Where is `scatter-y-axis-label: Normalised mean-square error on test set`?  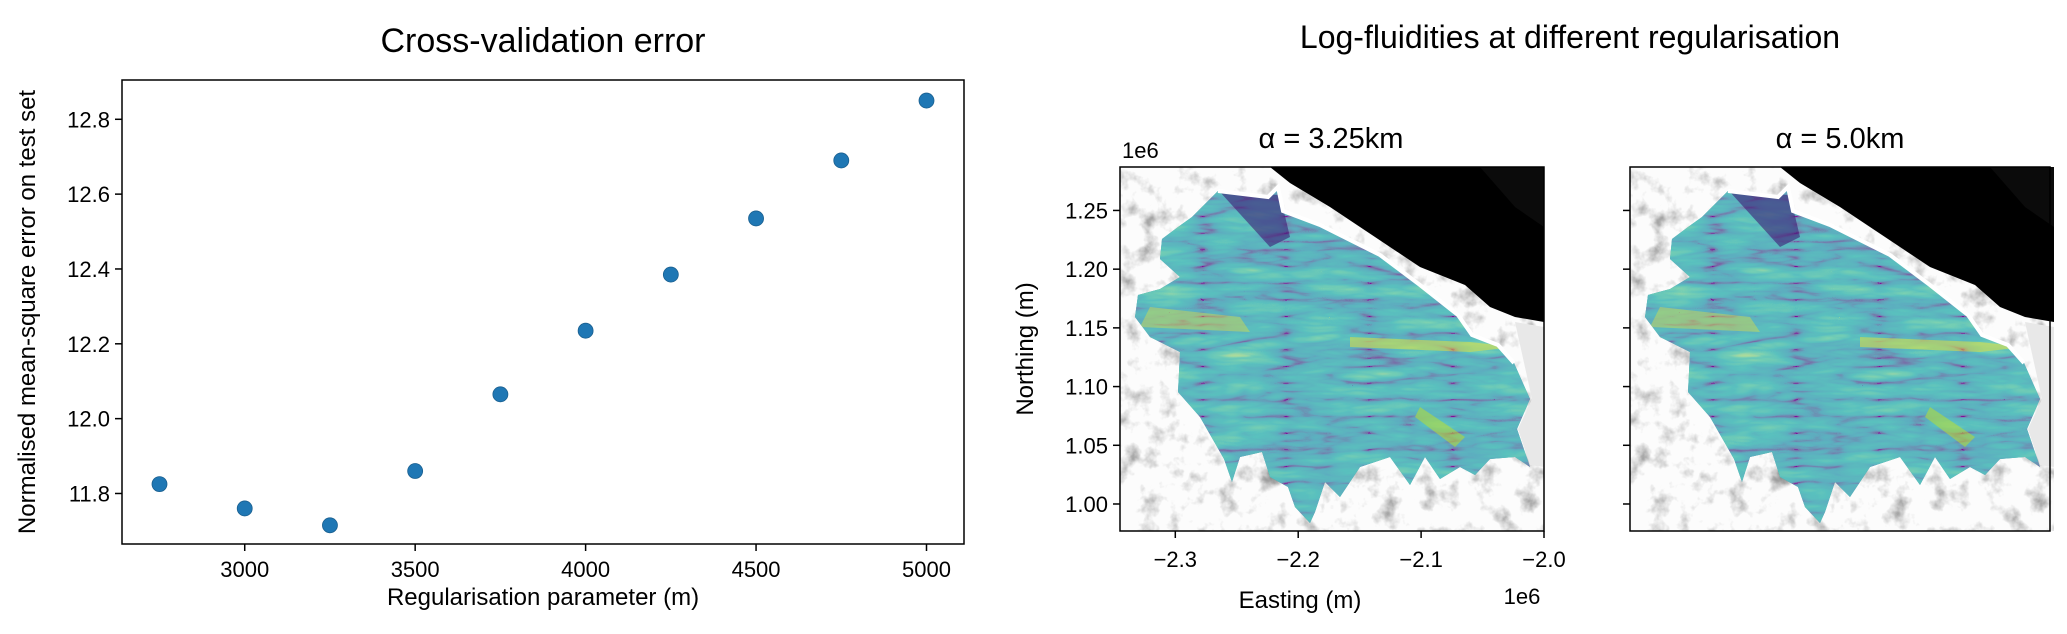
scatter-y-axis-label: Normalised mean-square error on test set is located at coordinates (27, 312).